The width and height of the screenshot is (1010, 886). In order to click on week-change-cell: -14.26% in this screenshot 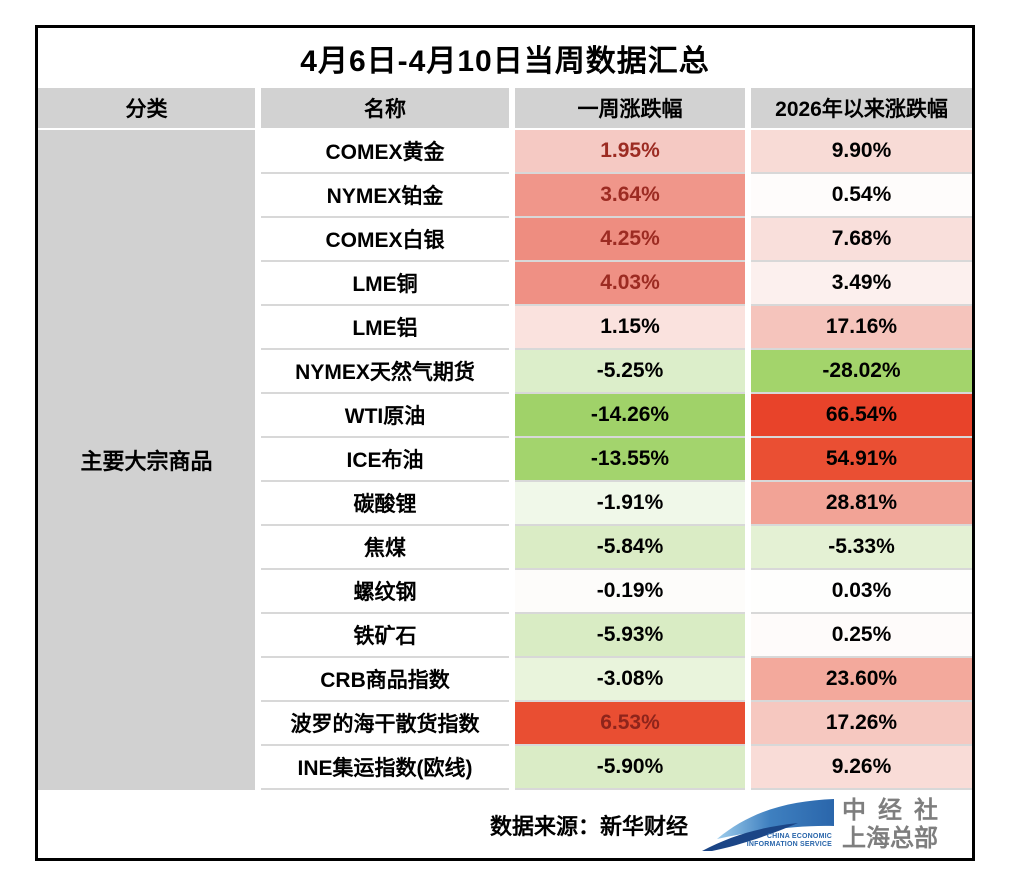, I will do `click(630, 416)`.